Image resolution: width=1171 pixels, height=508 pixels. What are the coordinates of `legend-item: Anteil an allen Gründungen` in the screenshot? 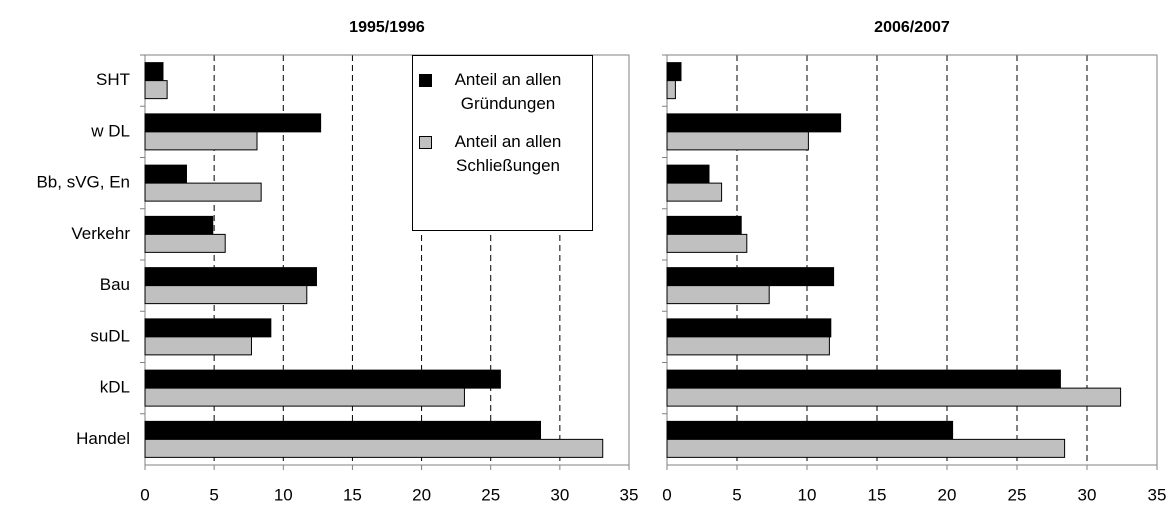 It's located at (502, 92).